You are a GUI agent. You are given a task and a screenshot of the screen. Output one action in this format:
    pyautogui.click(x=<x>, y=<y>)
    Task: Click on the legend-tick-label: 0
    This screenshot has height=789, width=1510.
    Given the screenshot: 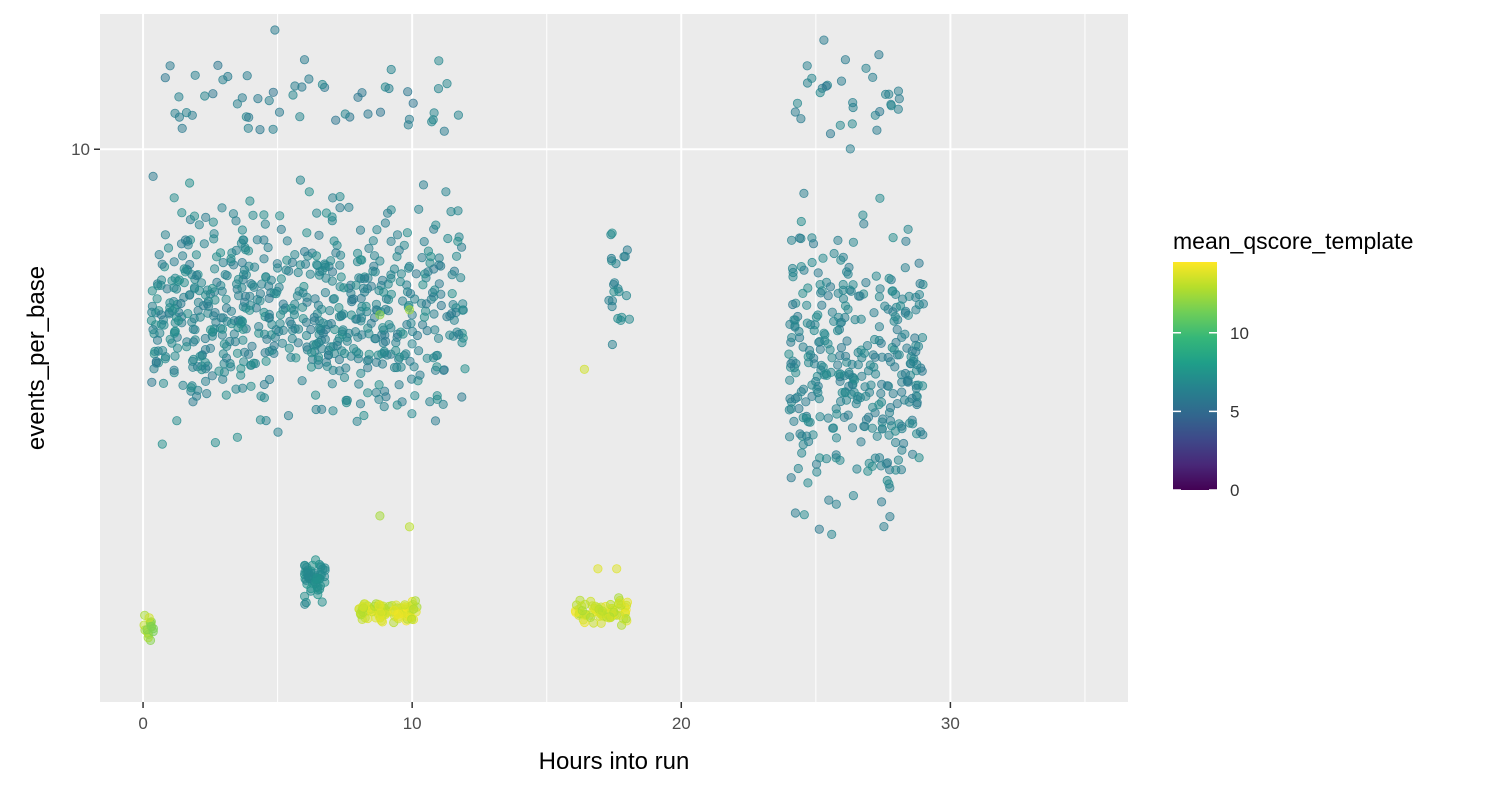 What is the action you would take?
    pyautogui.click(x=1234, y=490)
    